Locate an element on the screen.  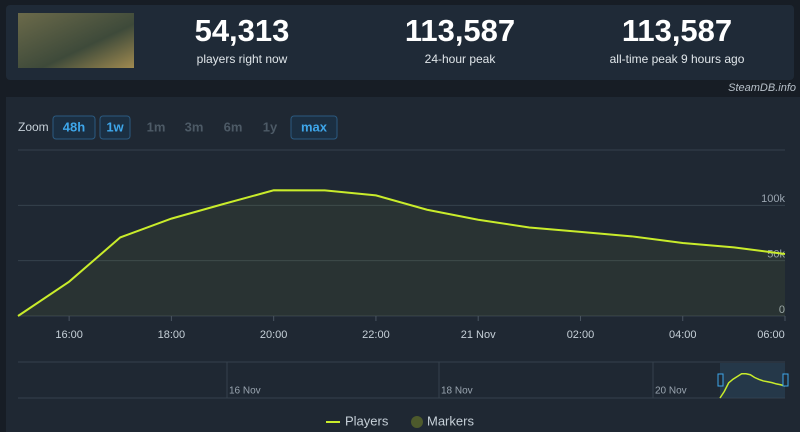
stat-label: all-time peak 9 hours ago is located at coordinates (677, 59).